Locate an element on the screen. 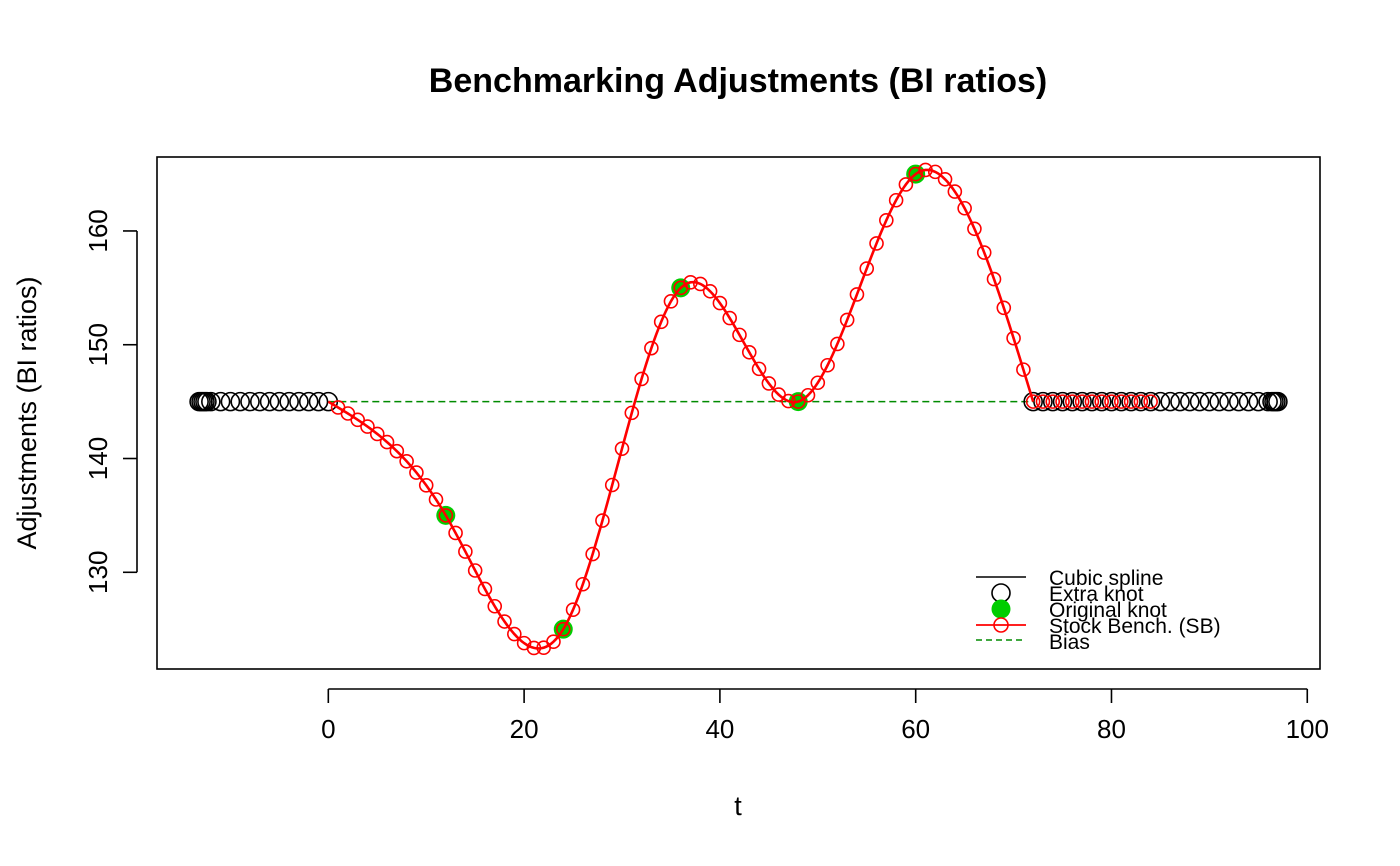 This screenshot has height=866, width=1400. y-tick-label: 160 is located at coordinates (98, 230).